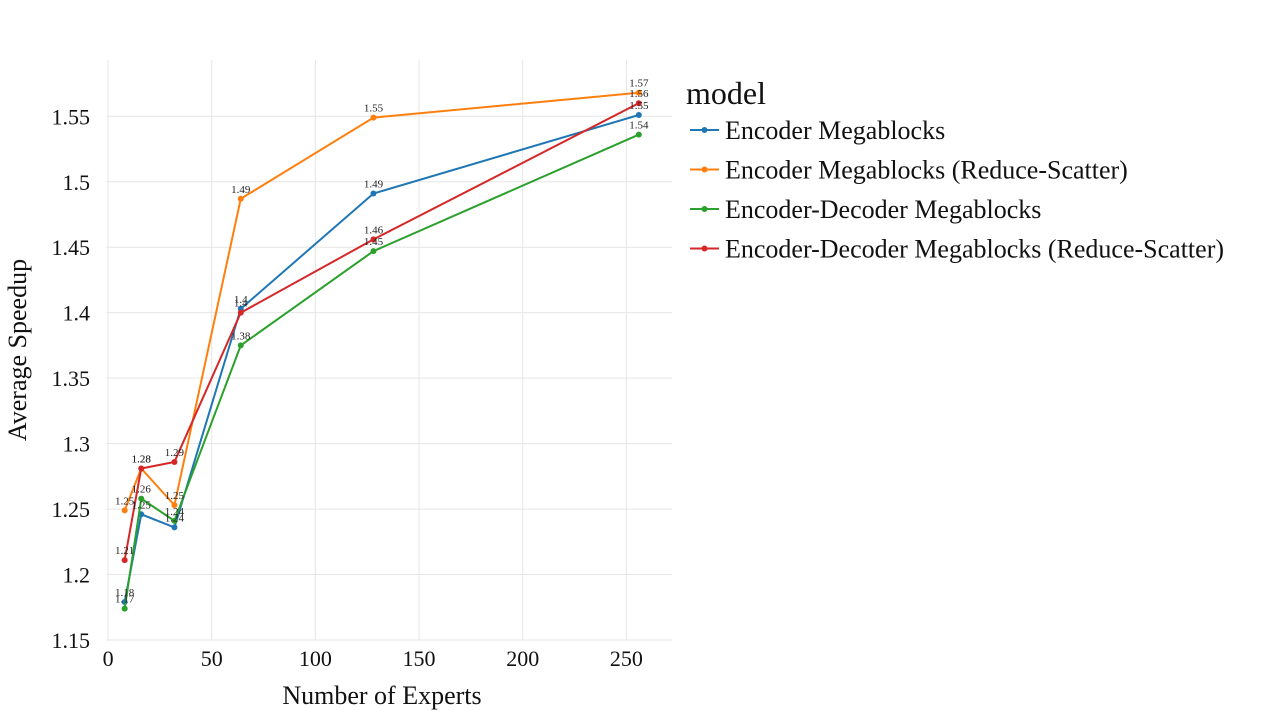  Describe the element at coordinates (835, 130) in the screenshot. I see `legend-label: Encoder Megablocks` at that location.